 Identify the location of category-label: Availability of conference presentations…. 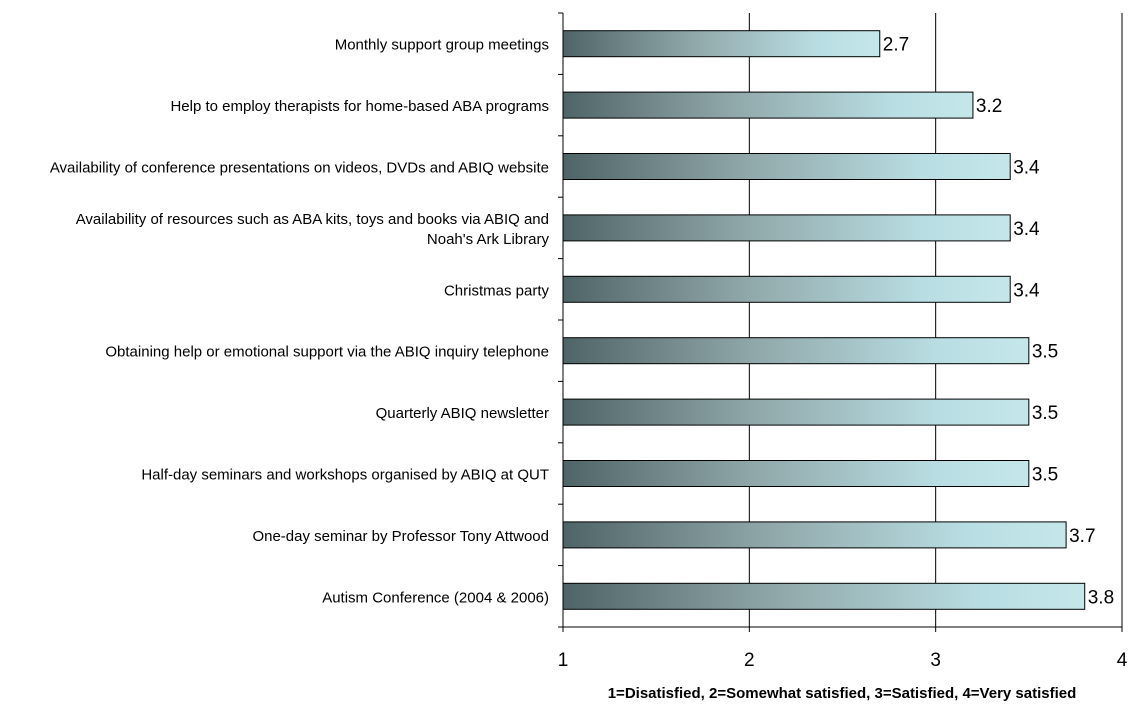
(299, 168).